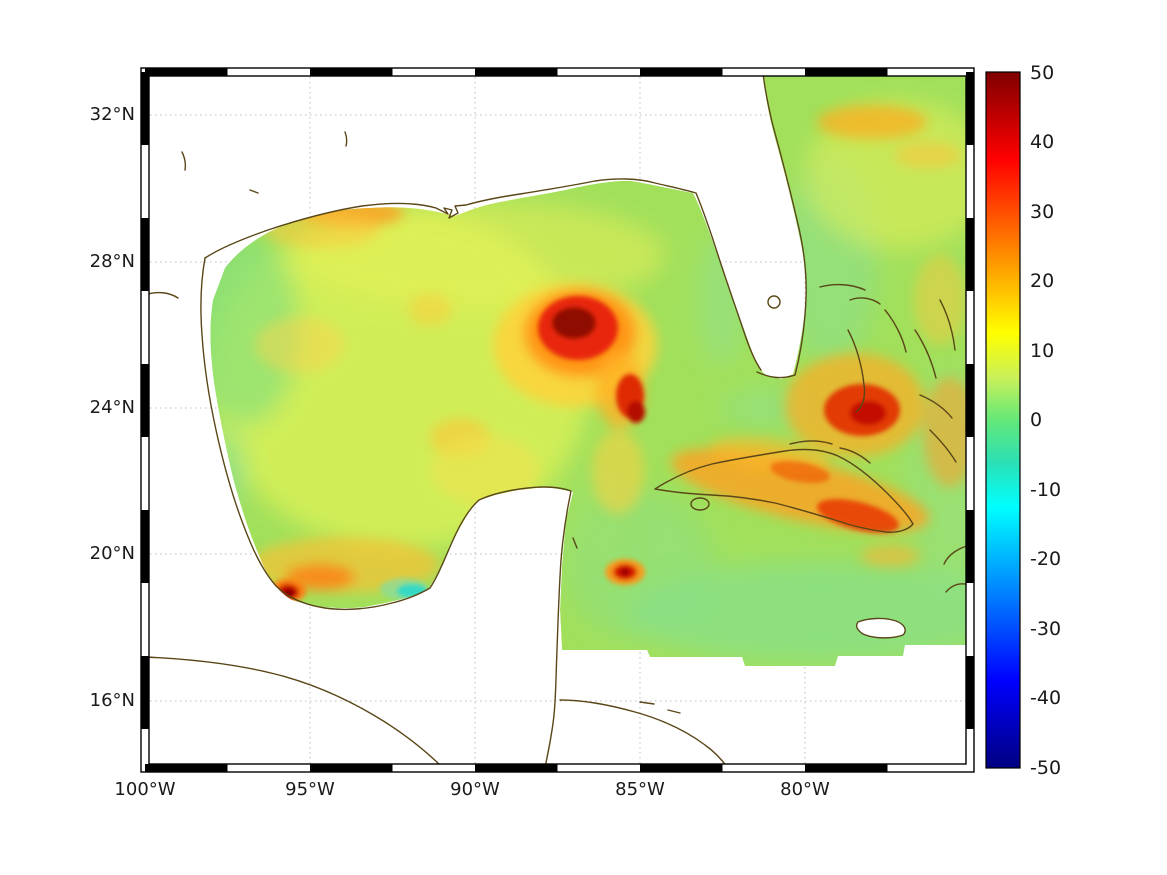 The height and width of the screenshot is (875, 1167). Describe the element at coordinates (112, 407) in the screenshot. I see `lat-tick-label: 24°N` at that location.